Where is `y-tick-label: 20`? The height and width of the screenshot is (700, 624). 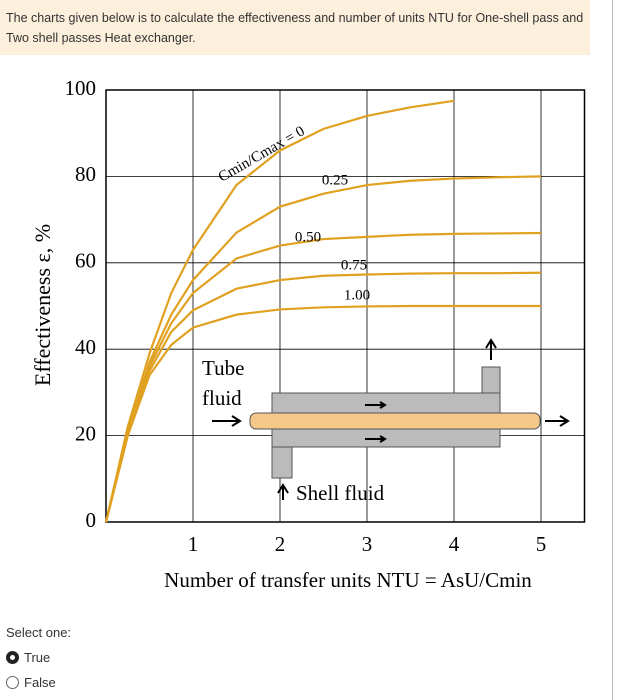 y-tick-label: 20 is located at coordinates (85, 433).